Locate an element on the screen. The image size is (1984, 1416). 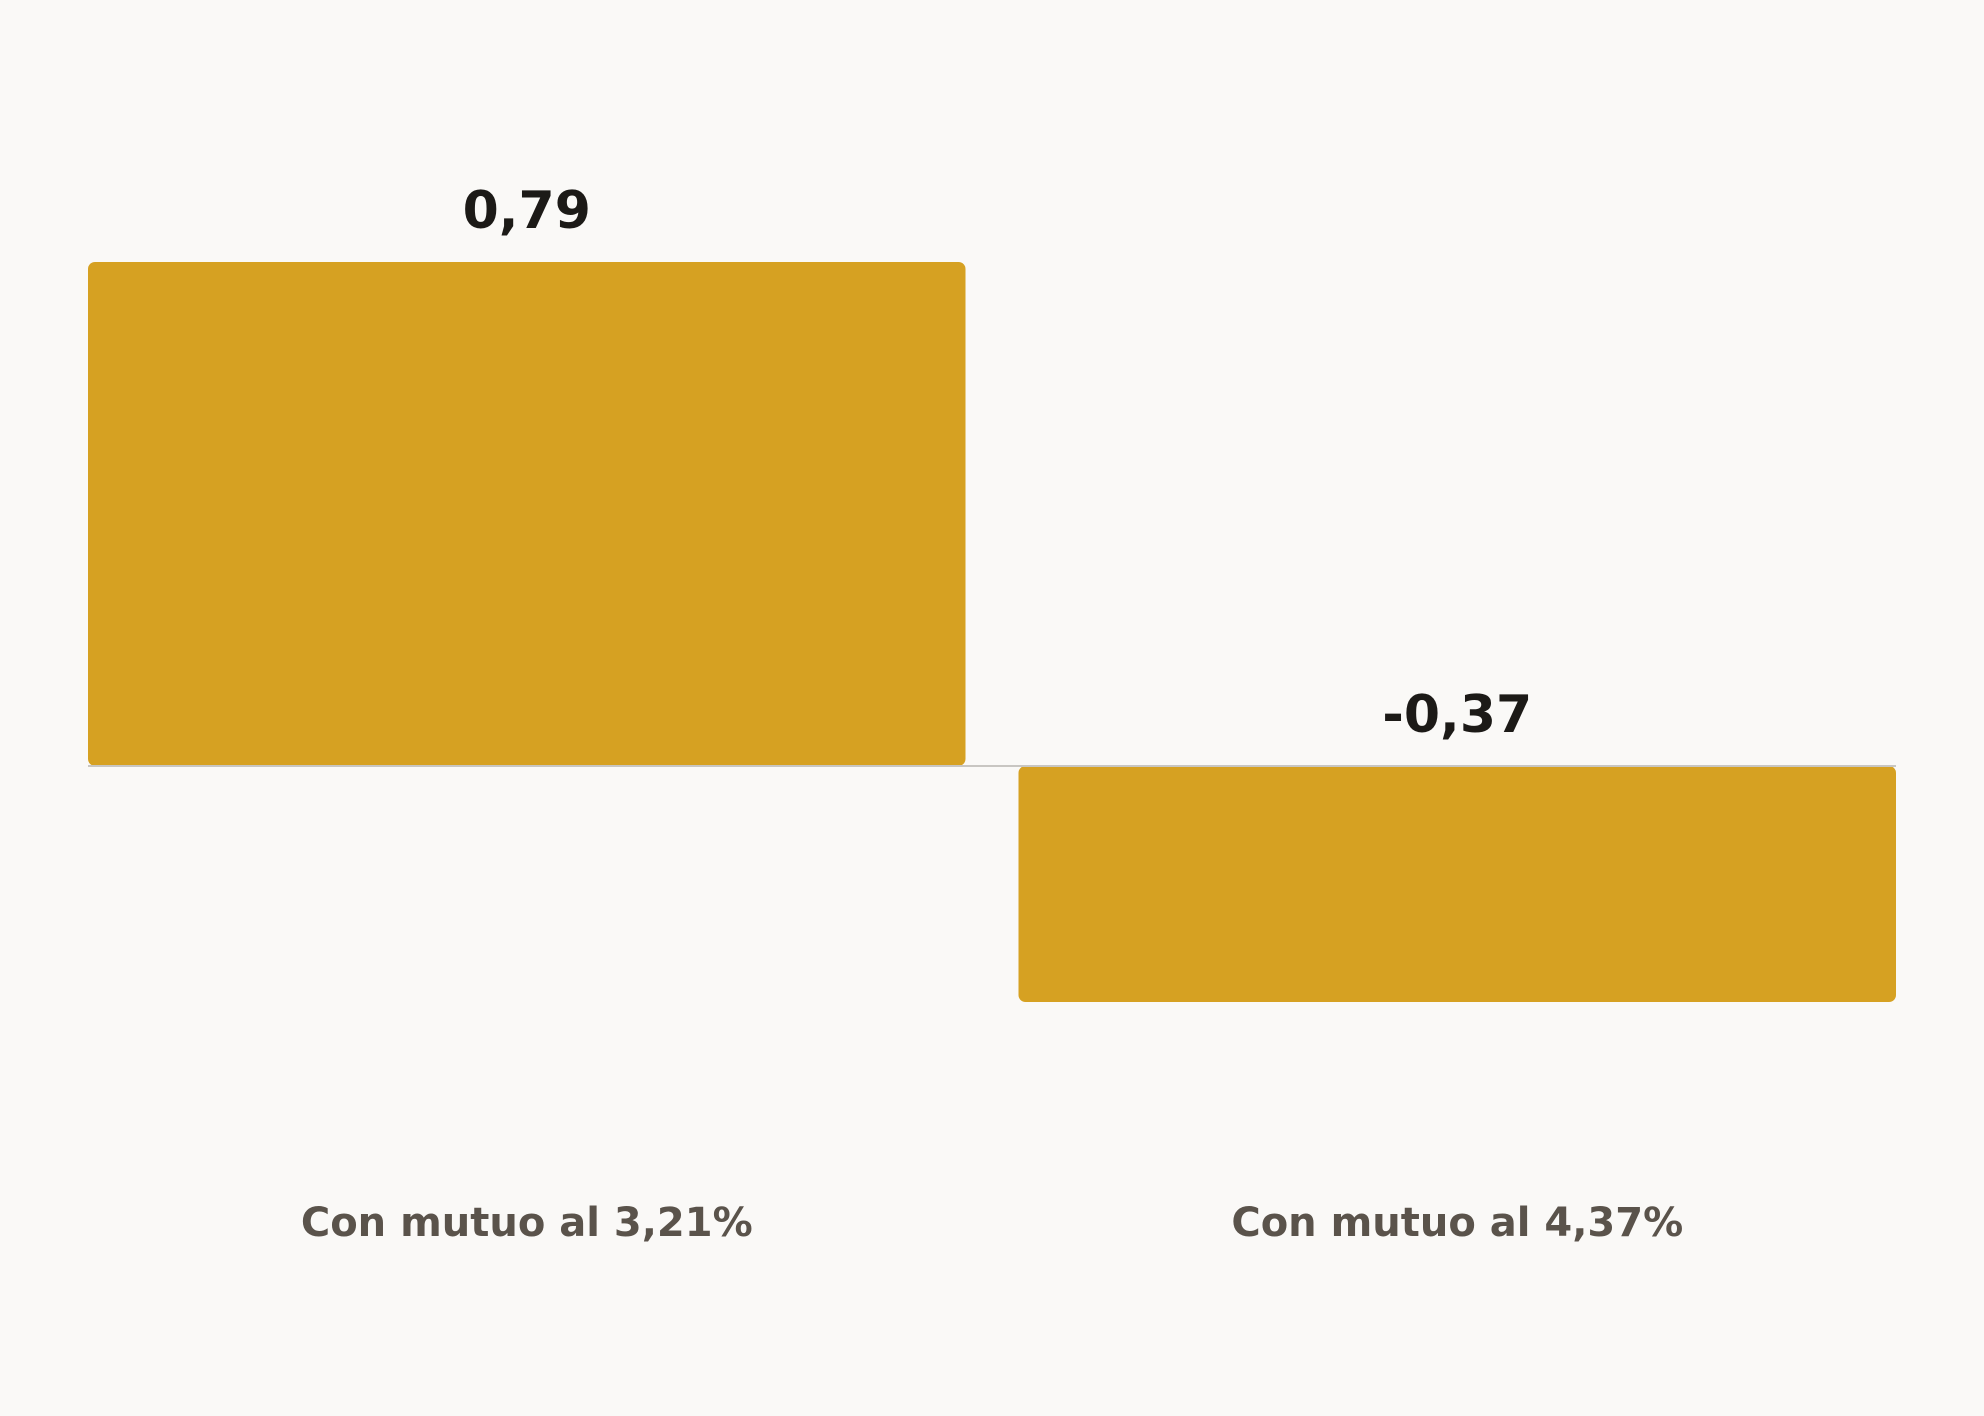
x-tick-label: Con mutuo al 4,37% is located at coordinates (1457, 1223).